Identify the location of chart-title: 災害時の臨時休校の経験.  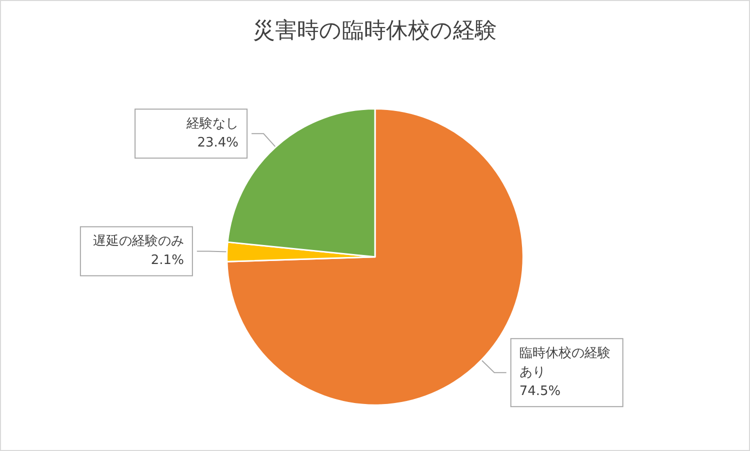
(375, 31).